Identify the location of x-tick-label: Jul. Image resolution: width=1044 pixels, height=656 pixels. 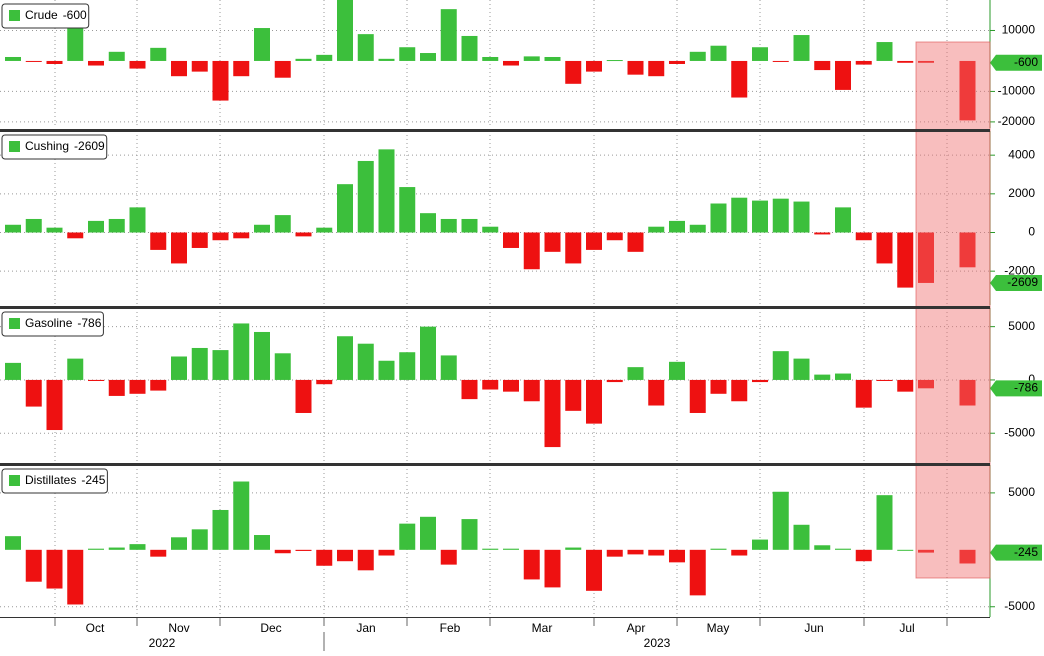
(906, 628).